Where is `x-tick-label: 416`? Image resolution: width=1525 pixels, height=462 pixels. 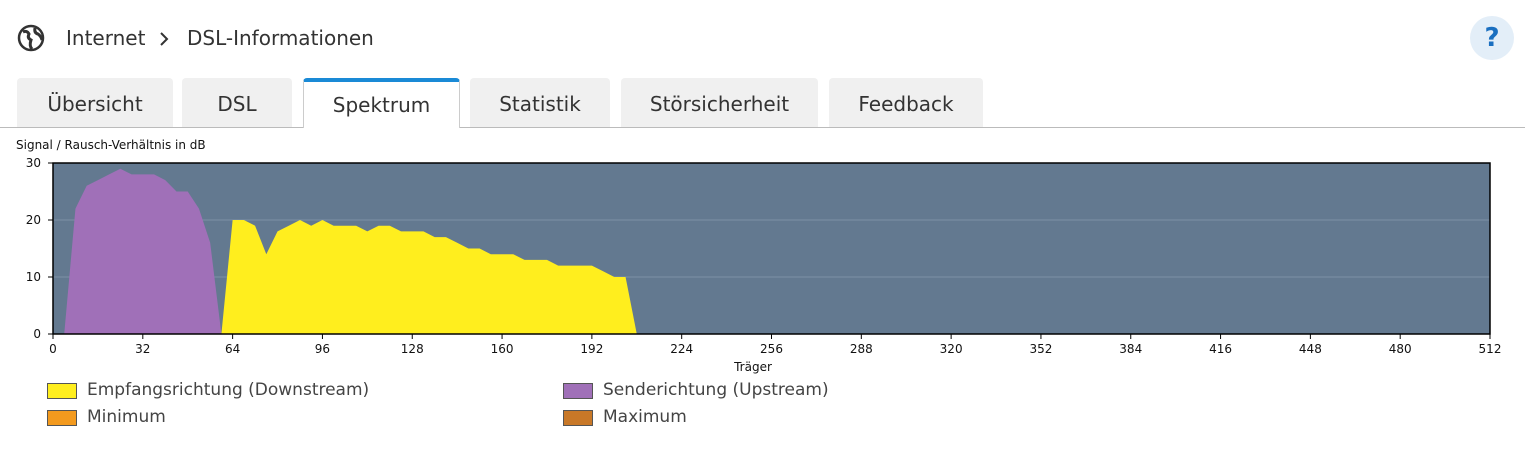 x-tick-label: 416 is located at coordinates (1220, 349).